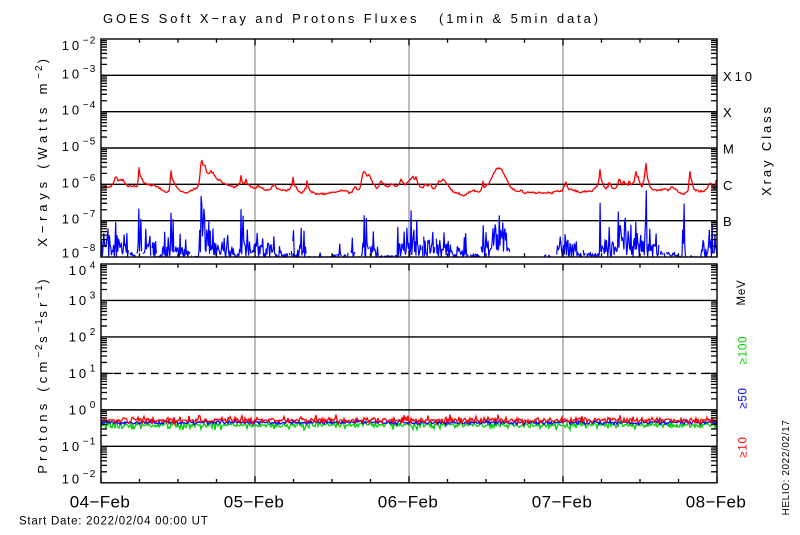  Describe the element at coordinates (729, 221) in the screenshot. I see `svg-text: B` at that location.